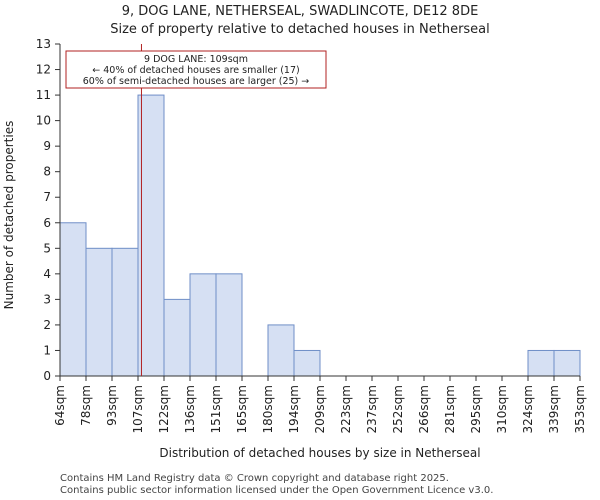 This screenshot has width=600, height=500. What do you see at coordinates (43, 70) in the screenshot?
I see `y-tick-label: 12` at bounding box center [43, 70].